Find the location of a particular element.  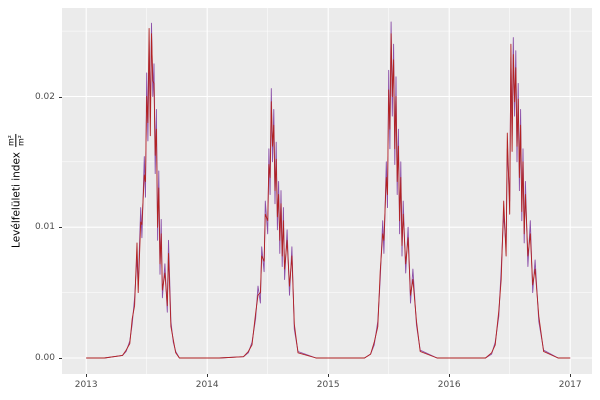

y-tick-label: 0.02 is located at coordinates (44, 96).